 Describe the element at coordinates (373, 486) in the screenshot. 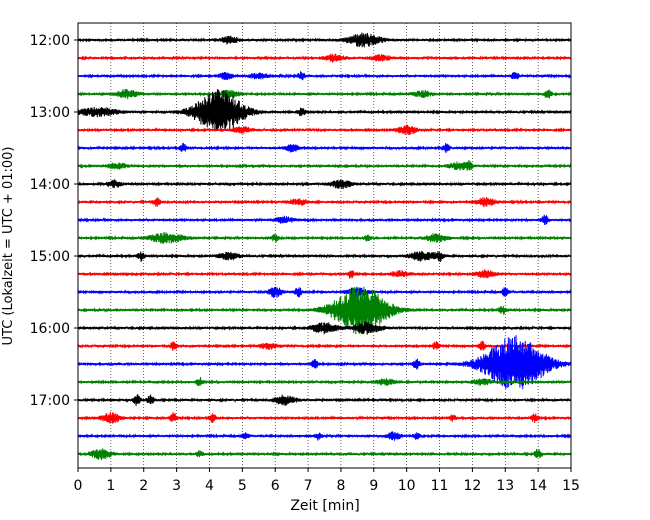

I see `x-tick-label-9: 9` at that location.